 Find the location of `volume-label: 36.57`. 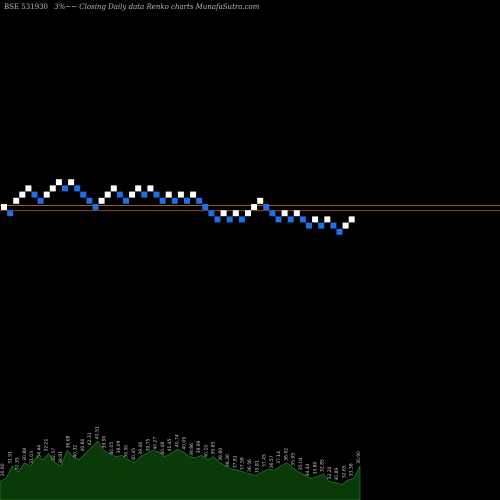

volume-label: 36.57 is located at coordinates (272, 461).